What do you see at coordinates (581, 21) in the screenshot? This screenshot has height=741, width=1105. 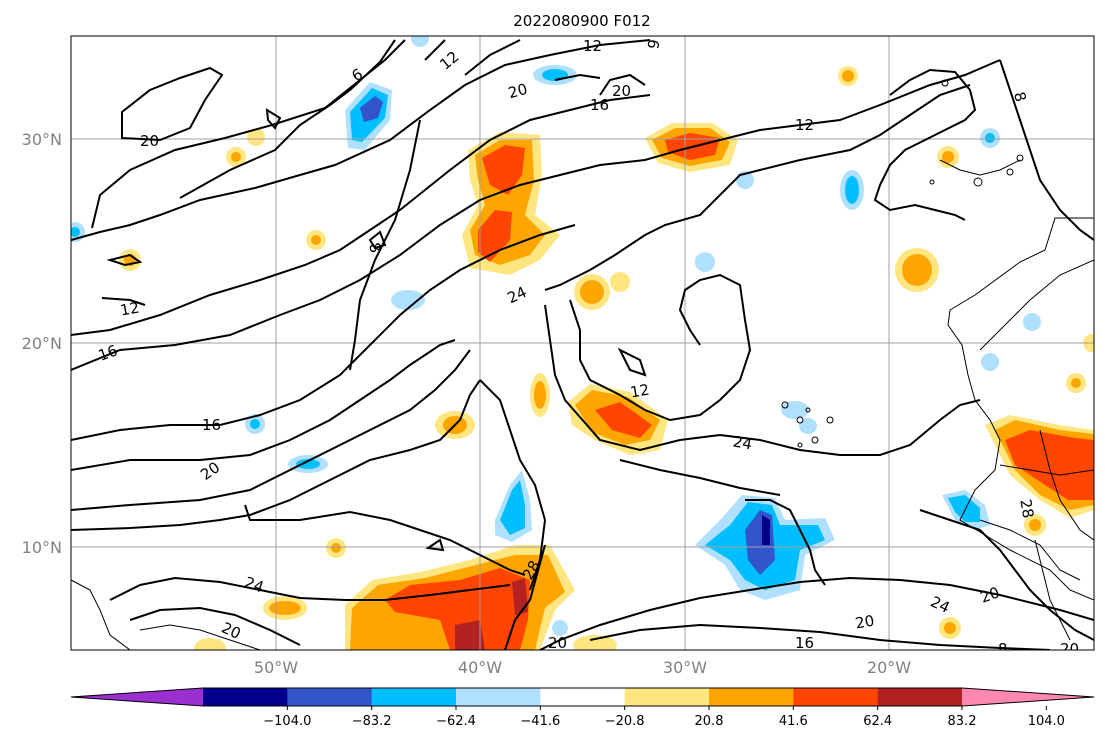 I see `map-title: 2022080900 F012` at bounding box center [581, 21].